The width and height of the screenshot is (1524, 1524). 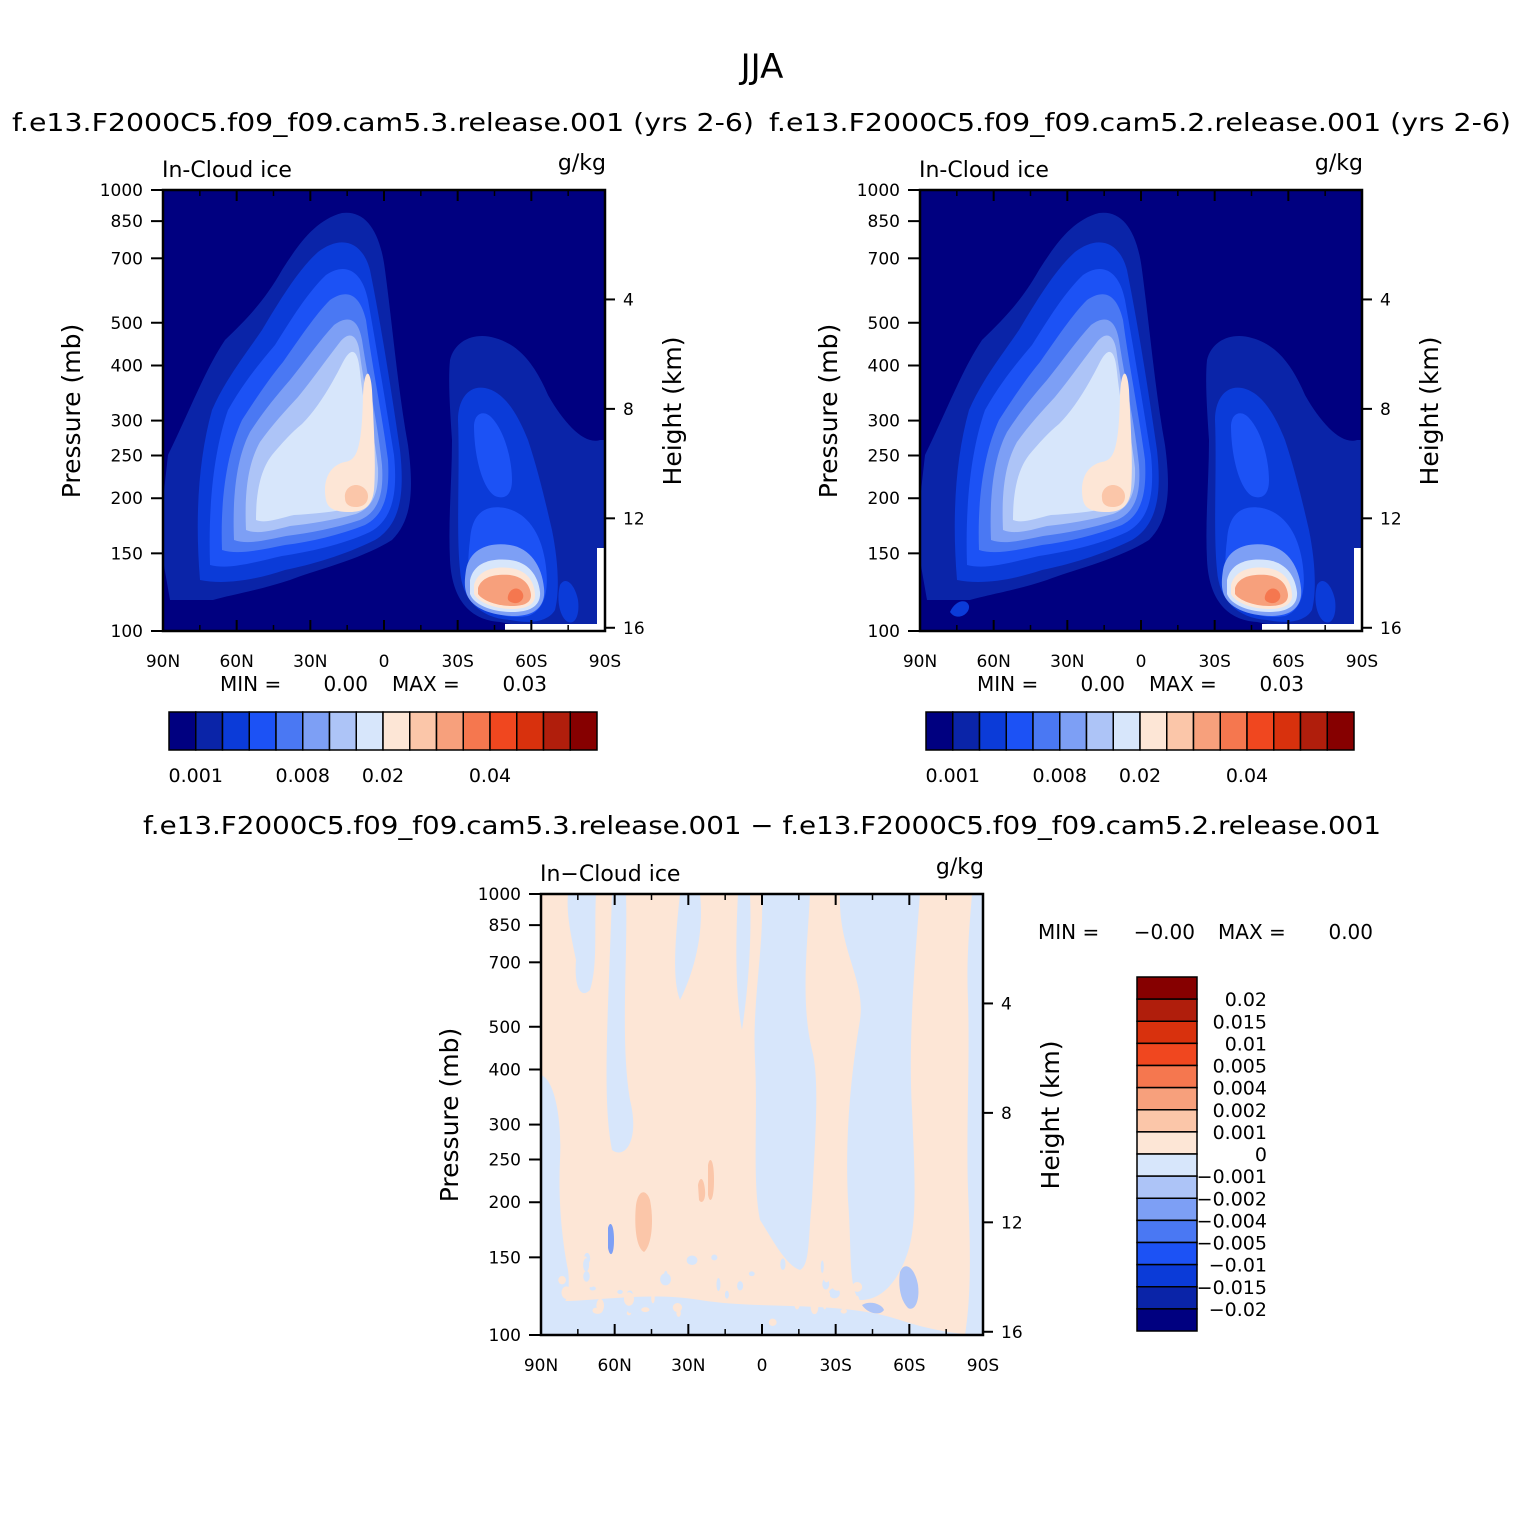 I want to click on panel-c-right-string: g/kg, so click(x=960, y=867).